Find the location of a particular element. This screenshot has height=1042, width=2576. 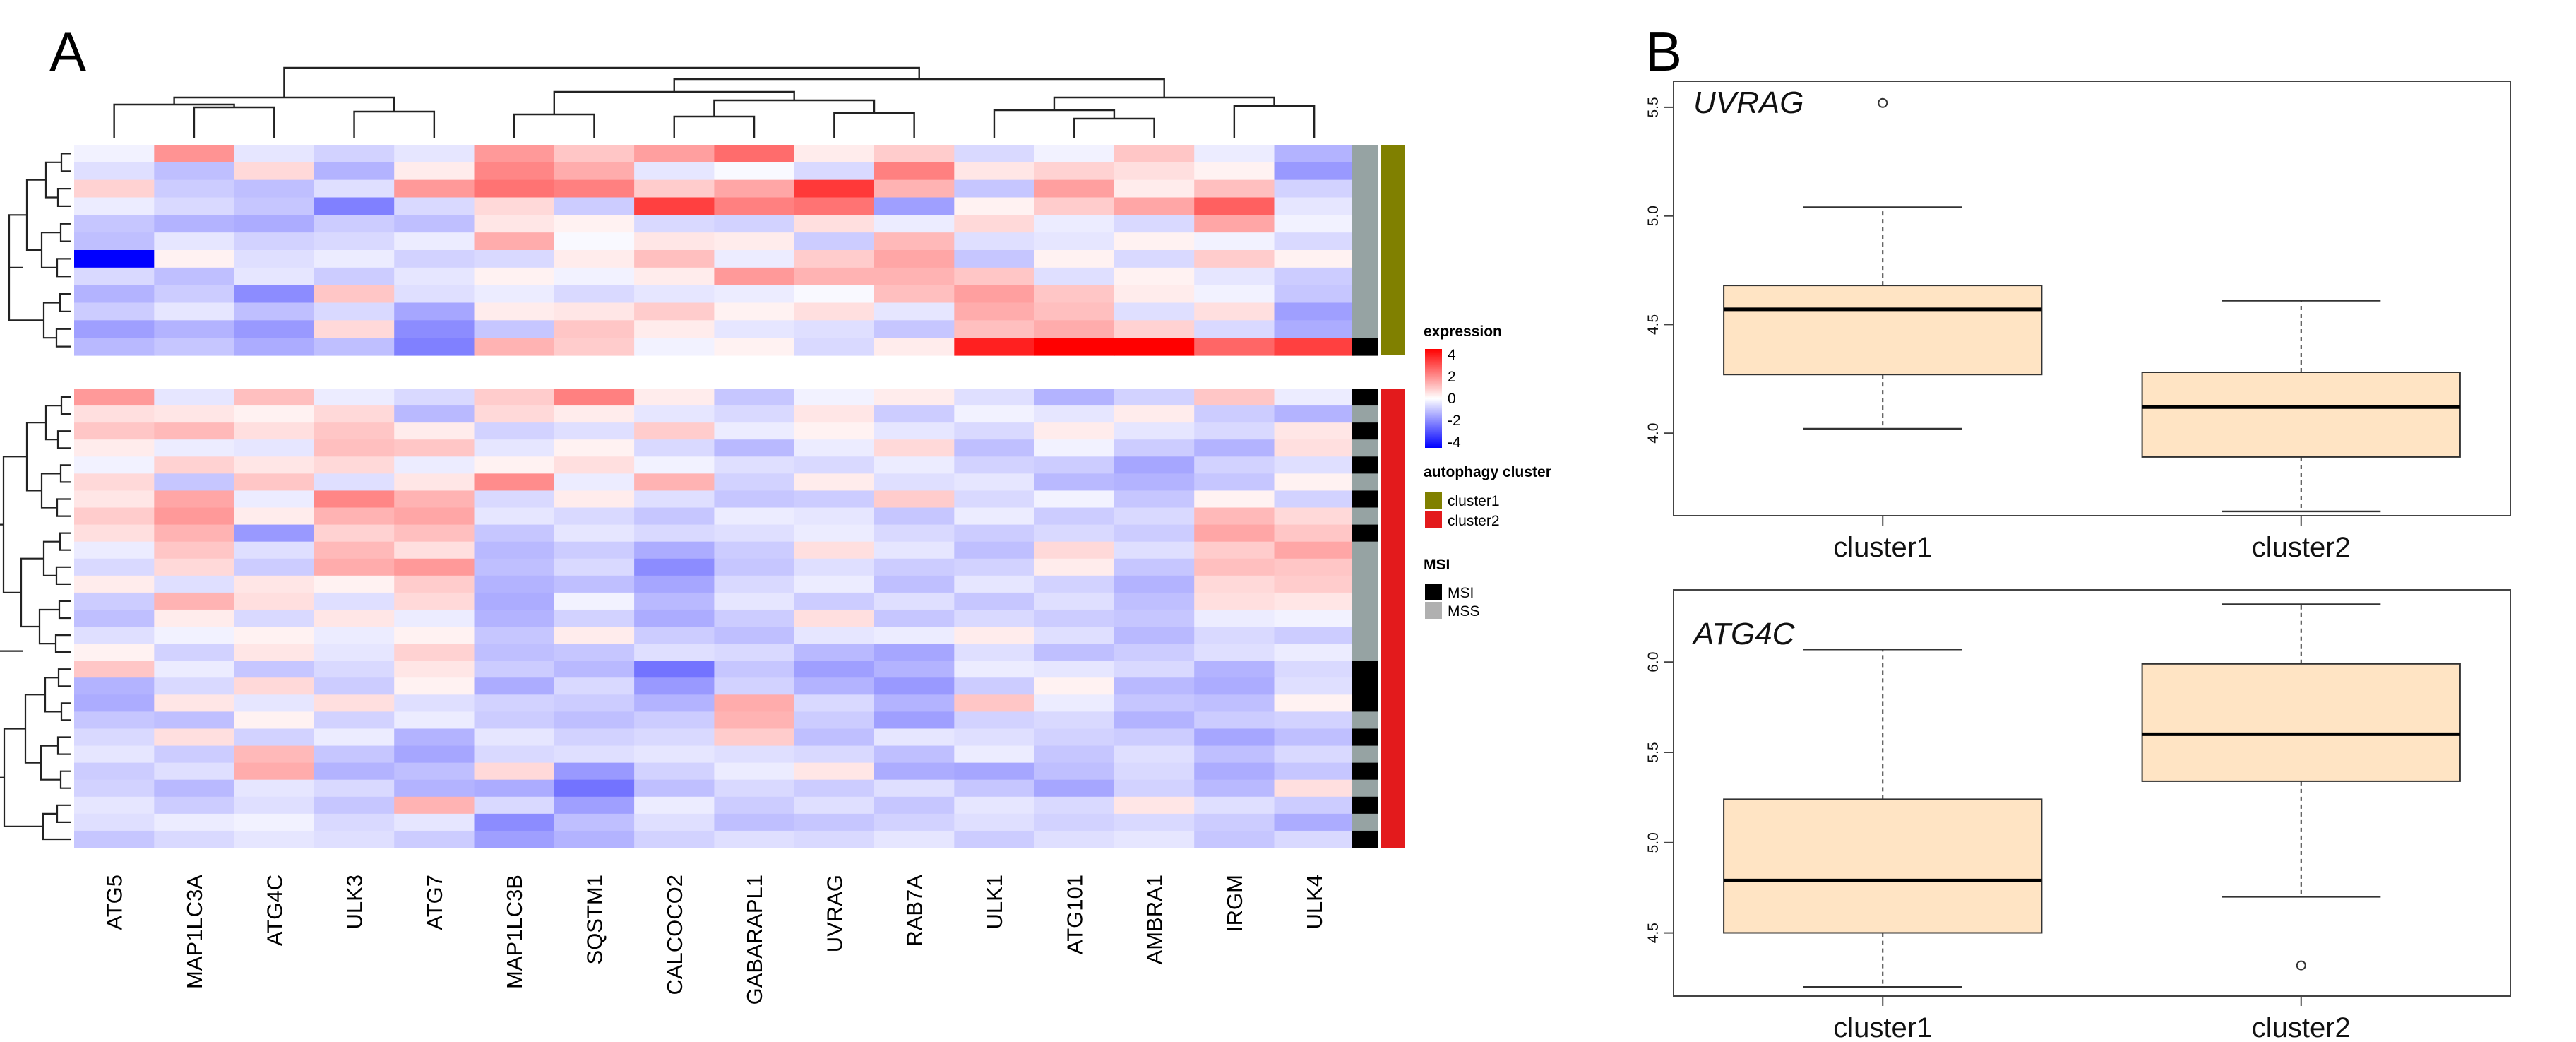

cluster1-cell-sqstm1-row4 is located at coordinates (594, 206).